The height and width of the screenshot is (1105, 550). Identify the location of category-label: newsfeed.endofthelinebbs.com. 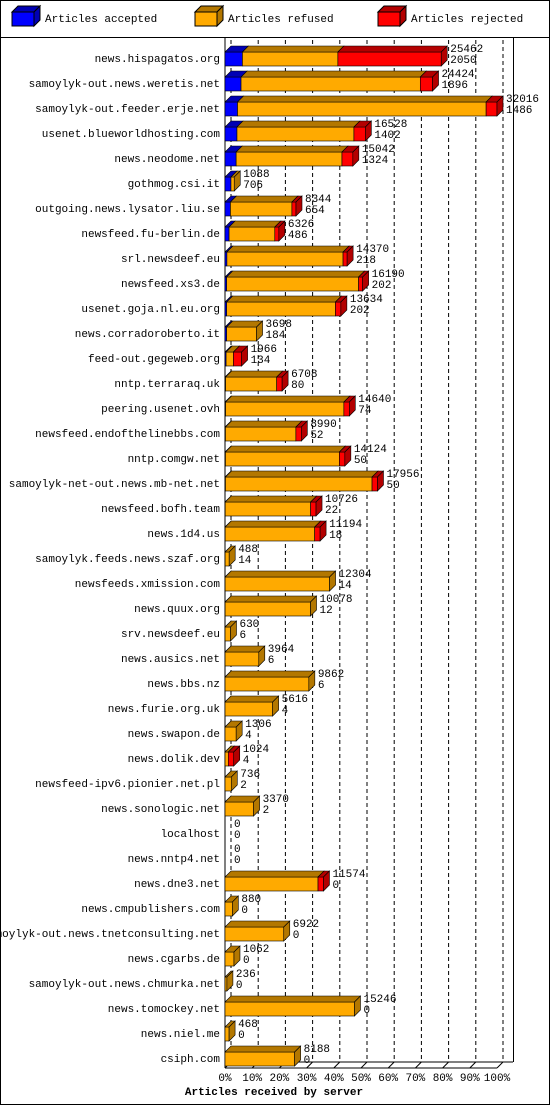
(127, 435).